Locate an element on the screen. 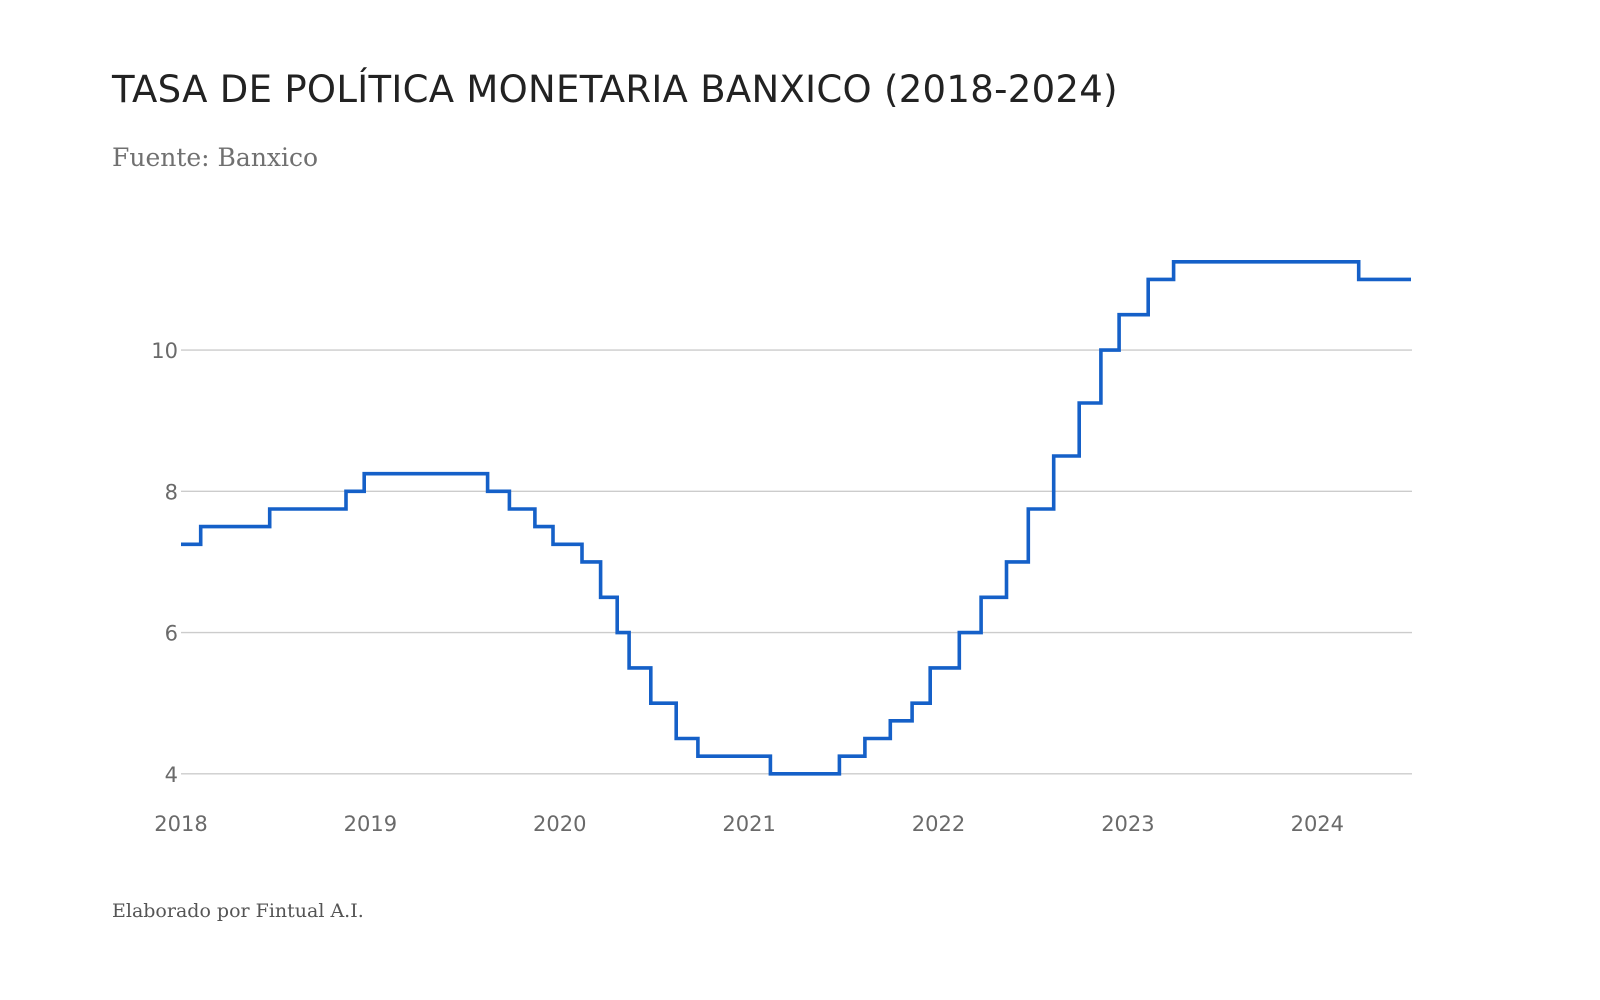 The width and height of the screenshot is (1600, 1000). x-tick-label: 2023 is located at coordinates (1127, 824).